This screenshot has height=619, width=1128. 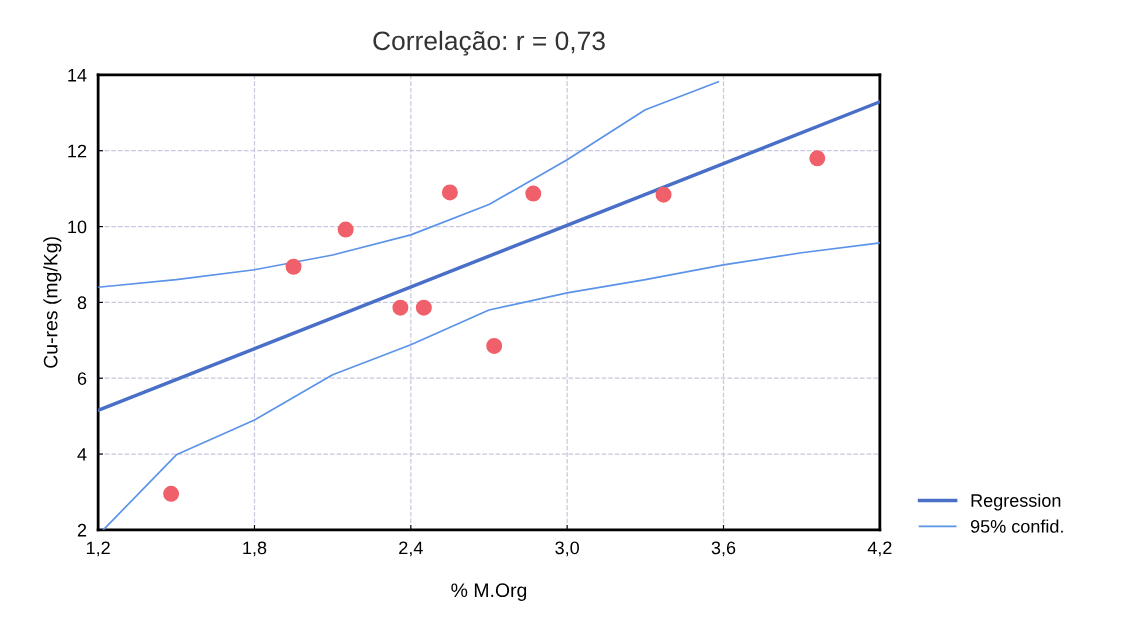 I want to click on y-tick-label: 10, so click(x=77, y=227).